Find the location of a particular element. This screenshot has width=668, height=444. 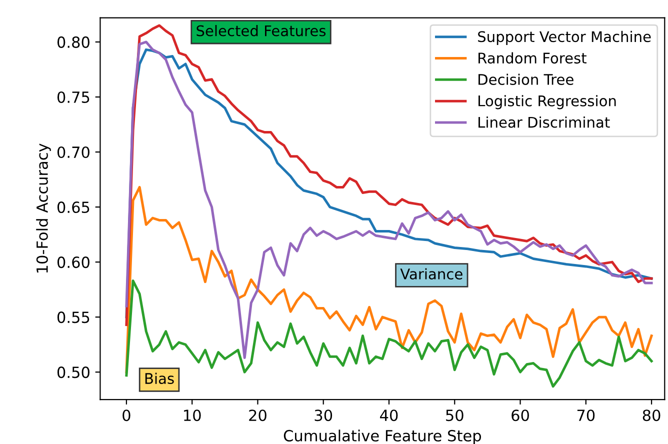

x-tick-label: 50 is located at coordinates (455, 416).